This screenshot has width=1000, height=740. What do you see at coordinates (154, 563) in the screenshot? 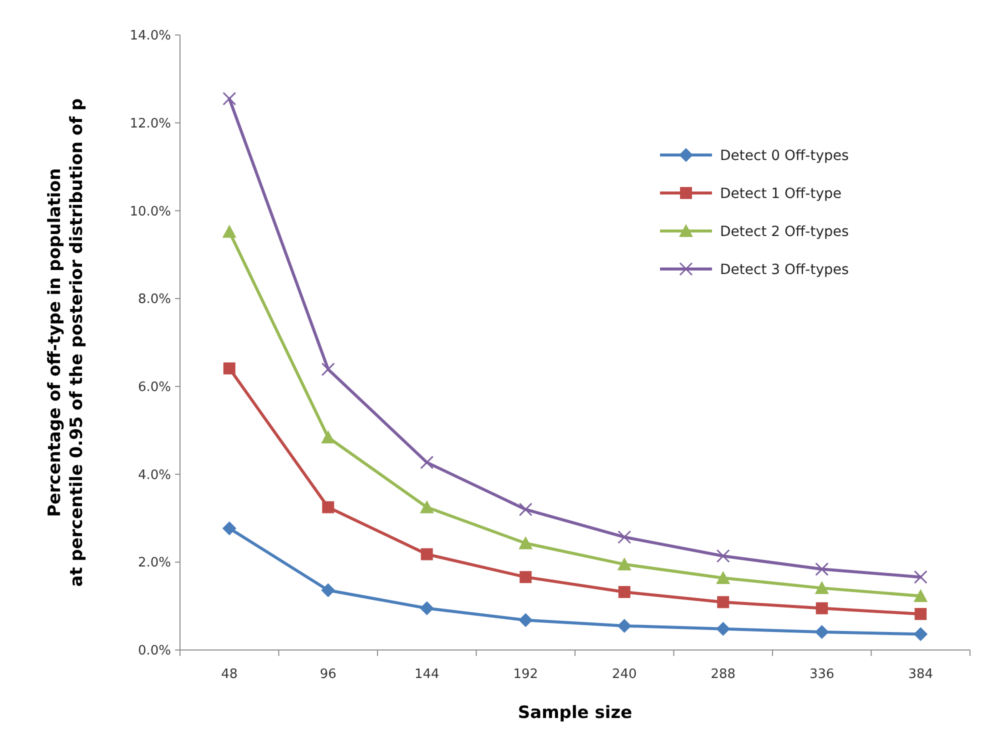
I see `y-tick-label: 2.0%` at bounding box center [154, 563].